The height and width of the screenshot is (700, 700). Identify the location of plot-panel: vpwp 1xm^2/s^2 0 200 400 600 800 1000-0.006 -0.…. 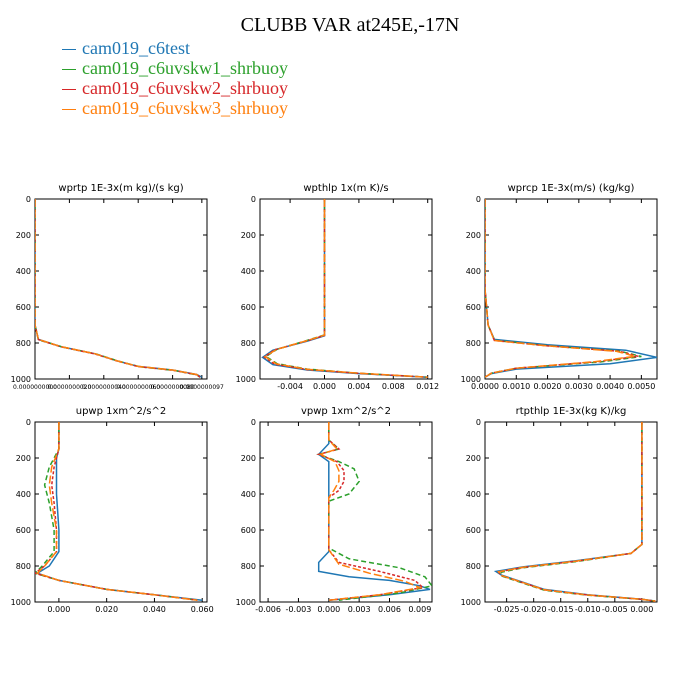
(334, 510).